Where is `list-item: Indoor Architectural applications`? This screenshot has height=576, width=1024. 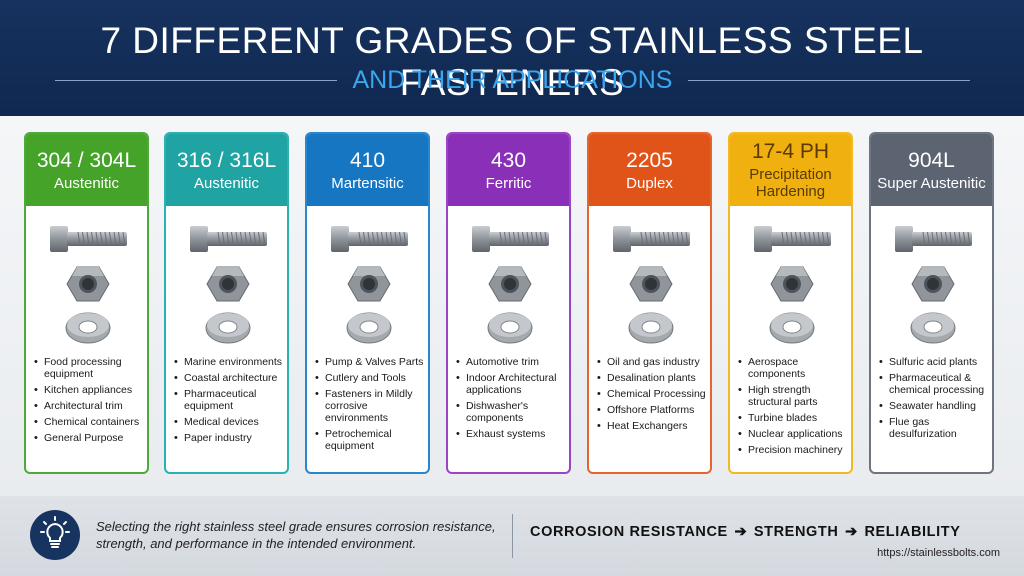
list-item: Indoor Architectural applications is located at coordinates (510, 384).